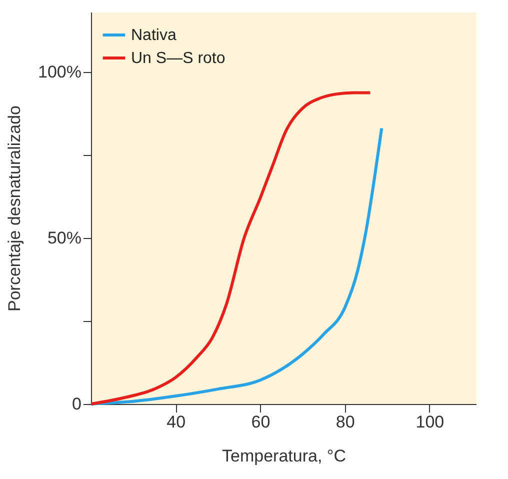 This screenshot has width=508, height=479. I want to click on y-tick-label: 50%, so click(64, 238).